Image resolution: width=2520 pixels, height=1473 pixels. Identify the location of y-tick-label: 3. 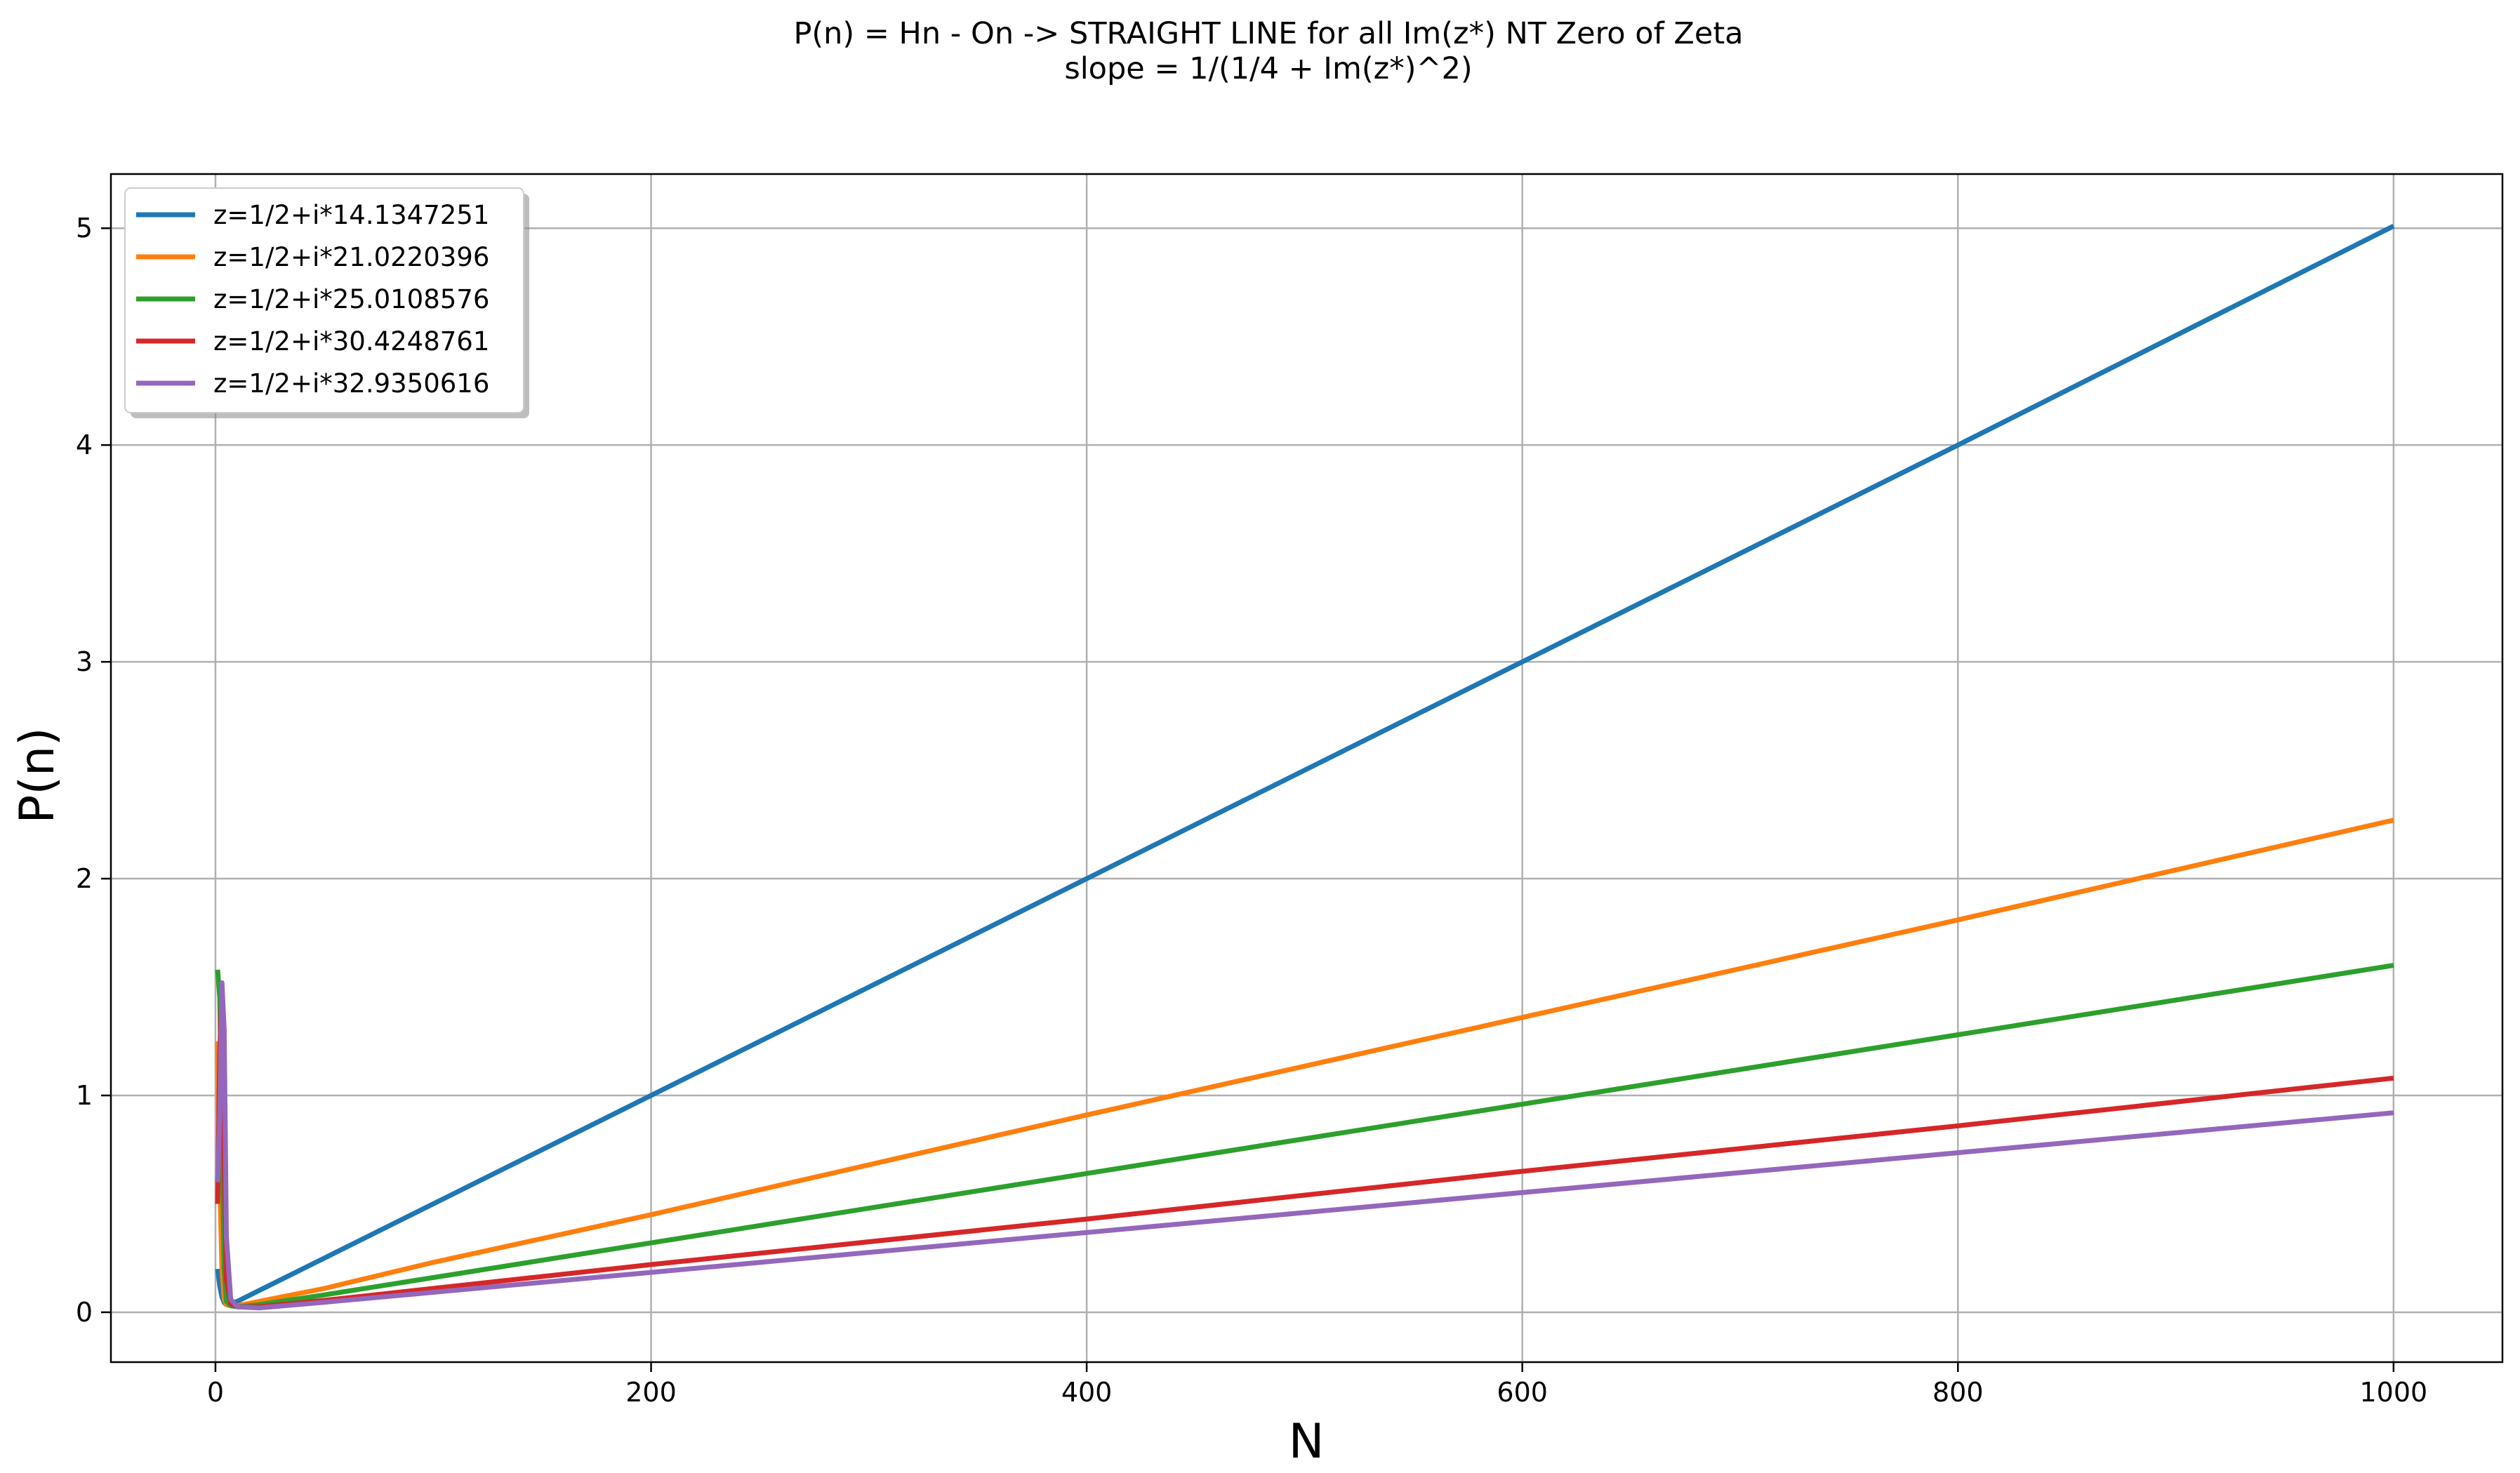
(84, 661).